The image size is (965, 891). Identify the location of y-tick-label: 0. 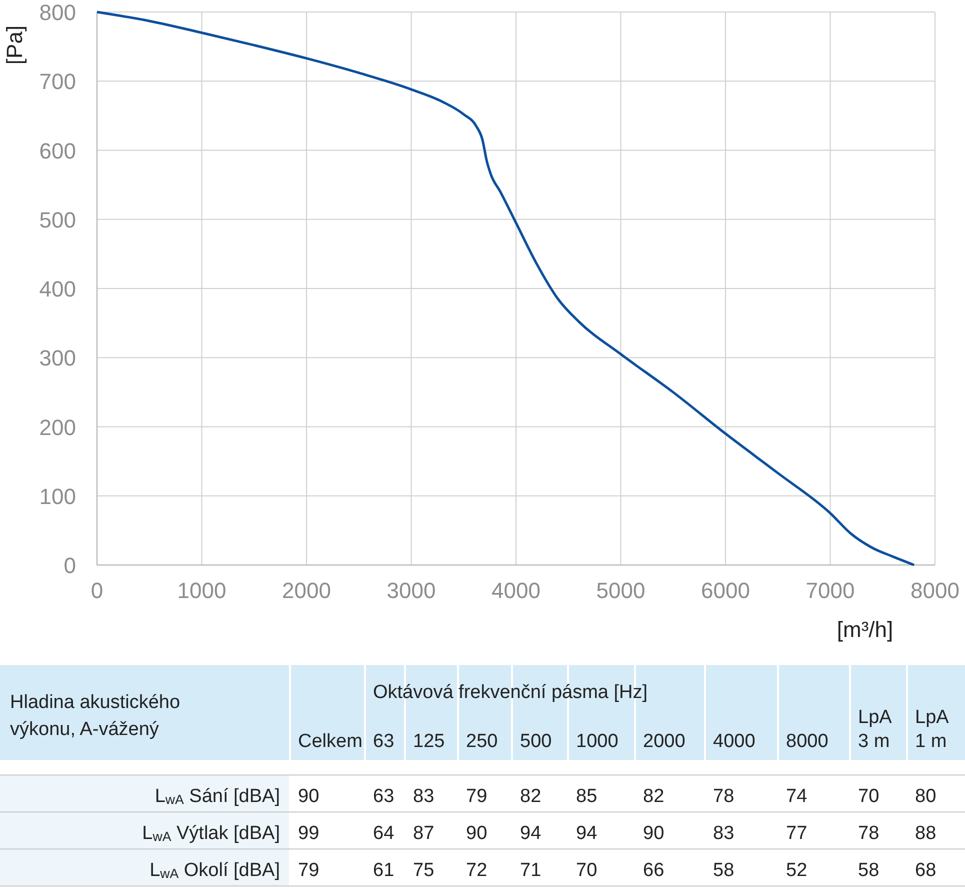
(70, 565).